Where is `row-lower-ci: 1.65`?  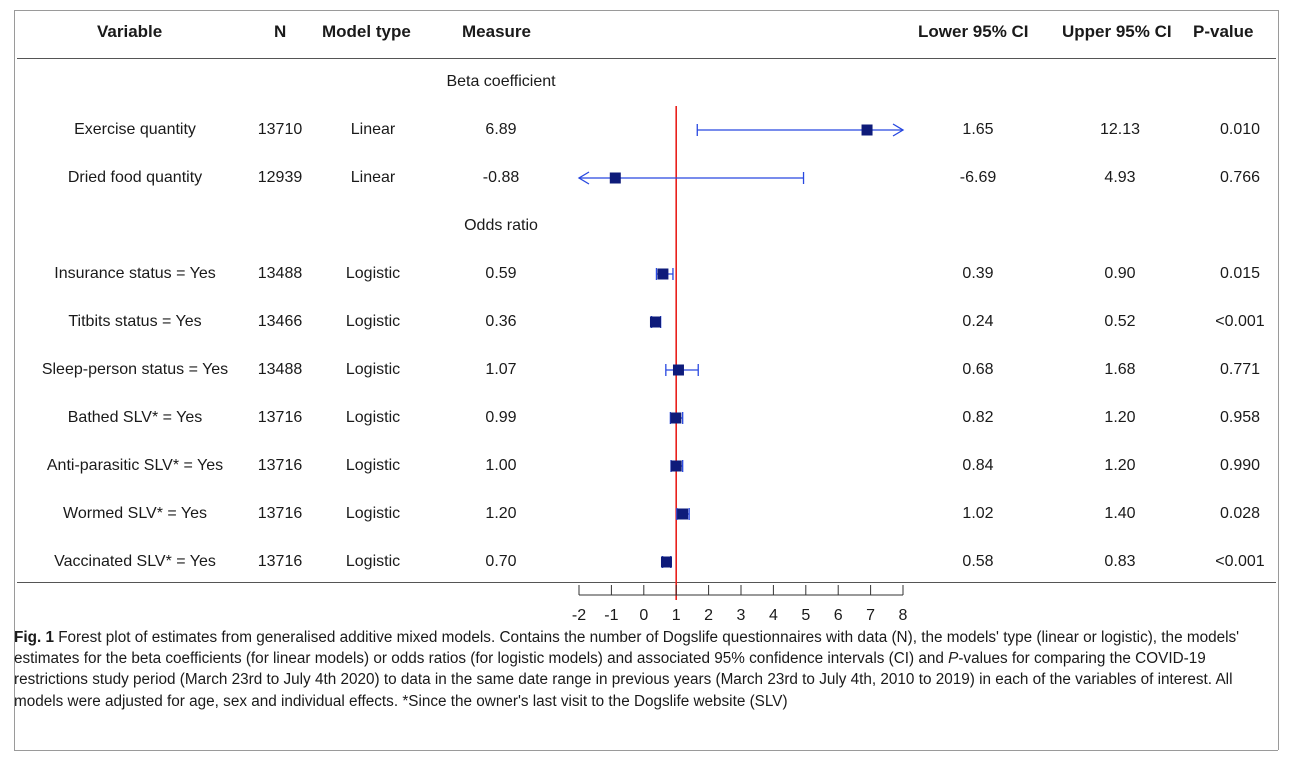
row-lower-ci: 1.65 is located at coordinates (978, 129).